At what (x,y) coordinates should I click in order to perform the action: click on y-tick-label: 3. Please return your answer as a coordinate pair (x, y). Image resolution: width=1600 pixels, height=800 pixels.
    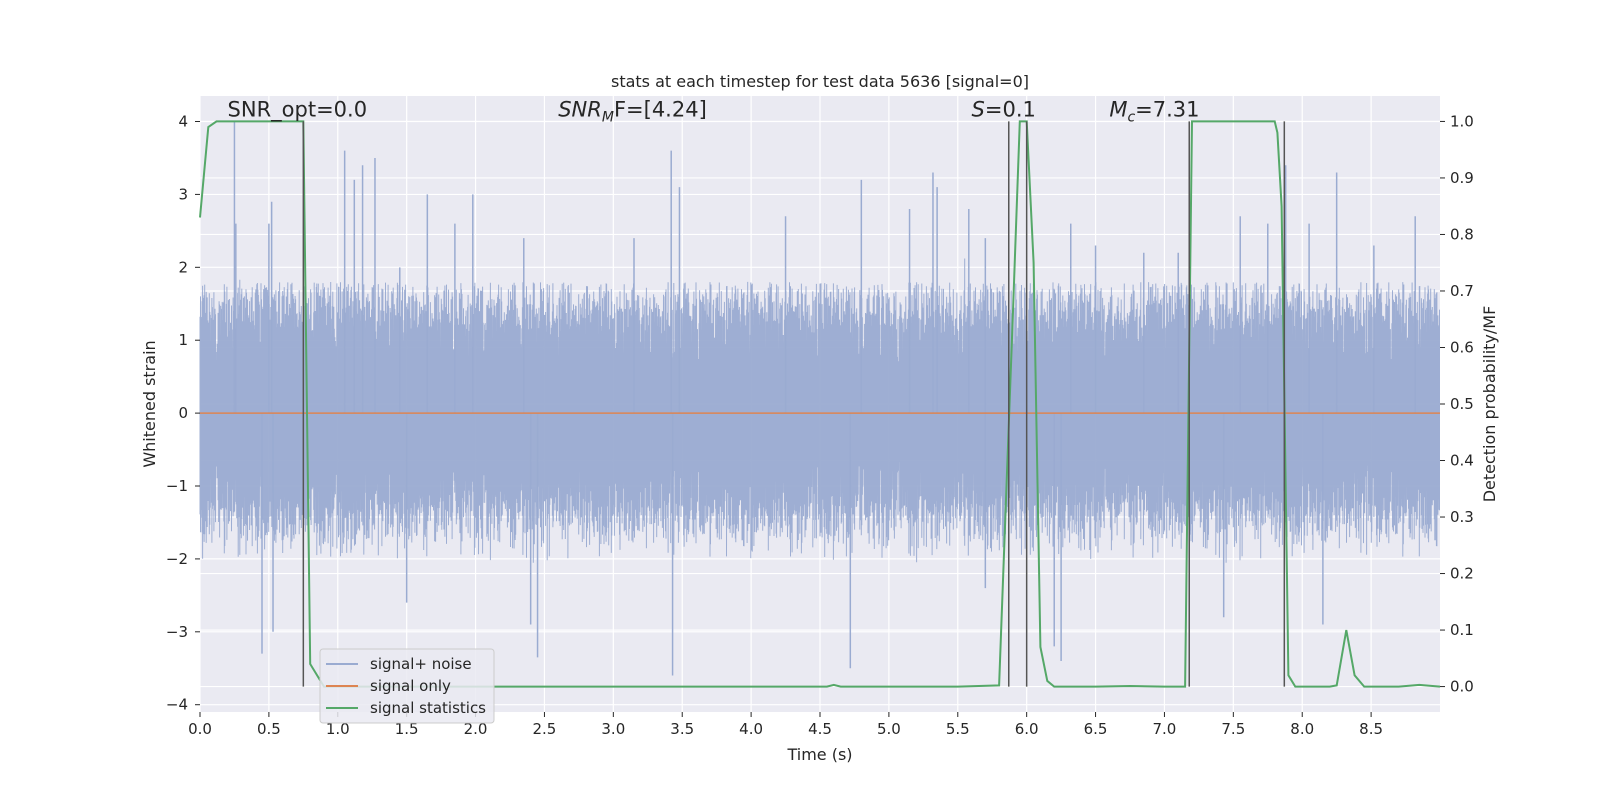
    Looking at the image, I should click on (183, 194).